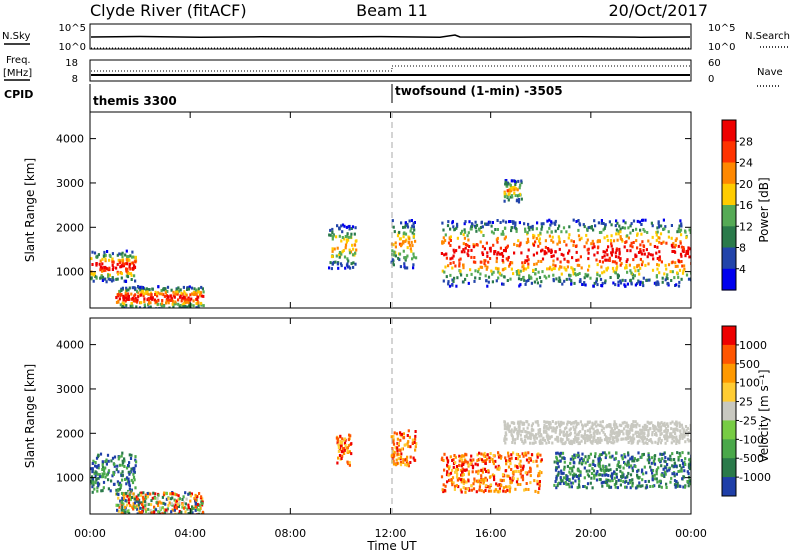 The image size is (800, 558). What do you see at coordinates (729, 373) in the screenshot?
I see `velocity-colorbar-swatch` at bounding box center [729, 373].